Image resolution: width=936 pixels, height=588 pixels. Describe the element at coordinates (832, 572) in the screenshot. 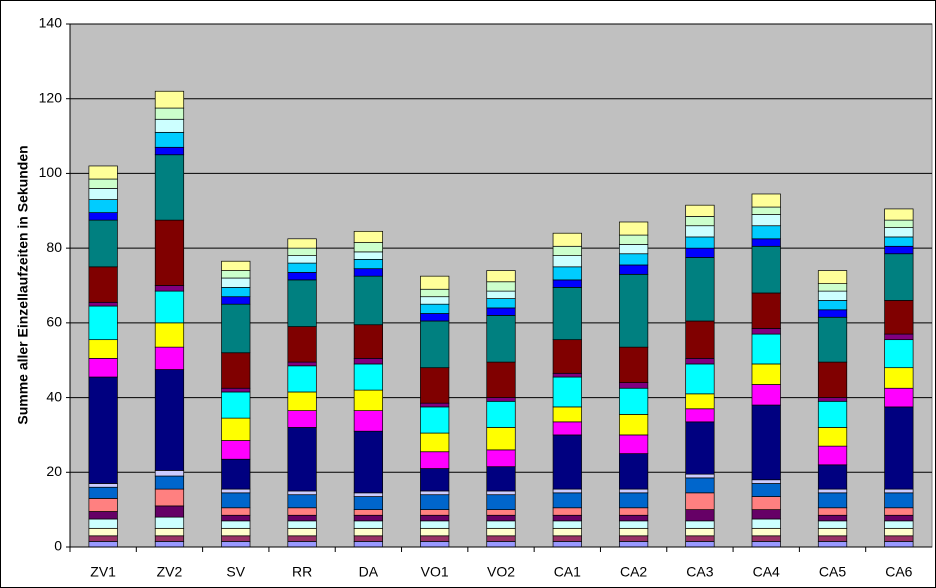

I see `x-tick-label: CA5` at that location.